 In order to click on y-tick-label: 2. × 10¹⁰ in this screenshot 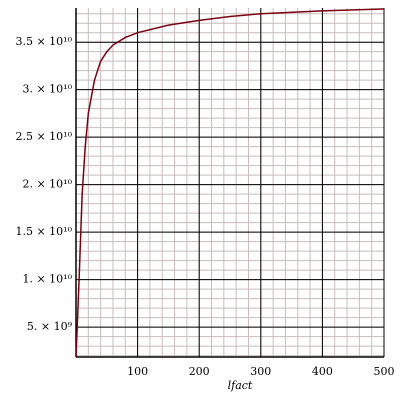, I will do `click(47, 184)`.